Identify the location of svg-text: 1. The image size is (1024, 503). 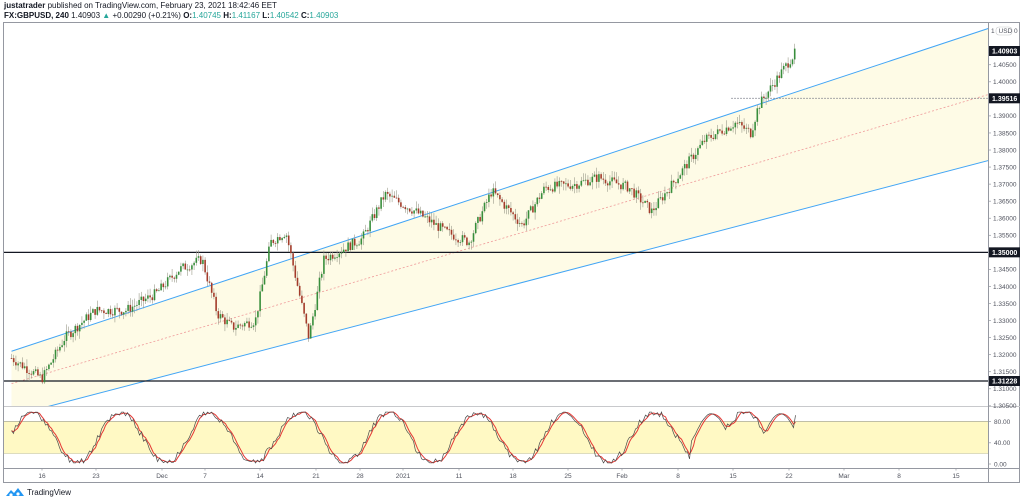
(993, 31).